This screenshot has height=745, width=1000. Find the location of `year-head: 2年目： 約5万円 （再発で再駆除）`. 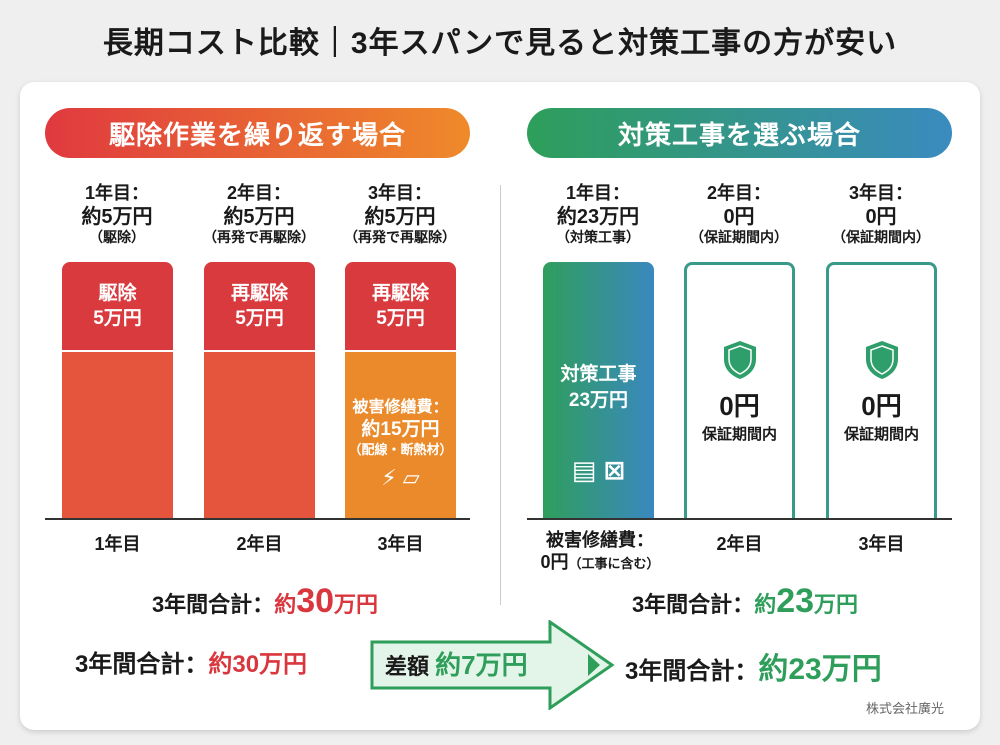

year-head: 2年目： 約5万円 （再発で再駆除） is located at coordinates (259, 214).